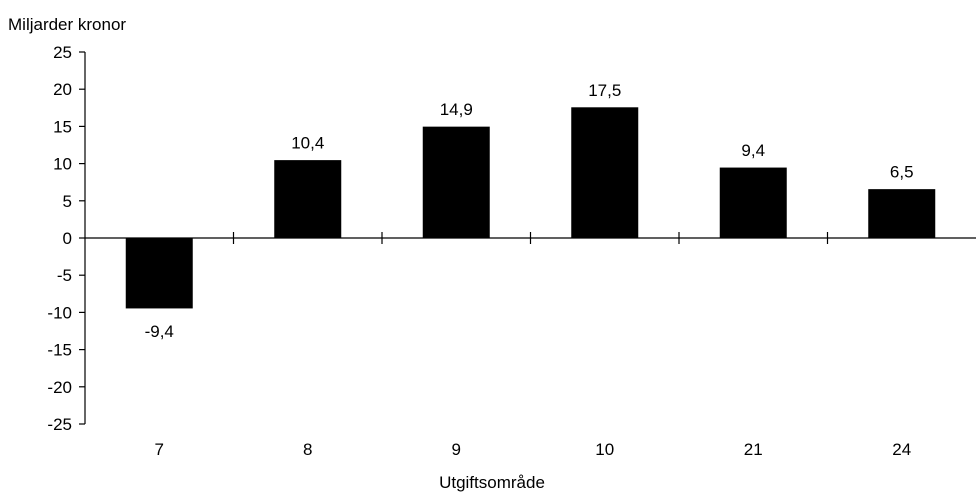  I want to click on y-tick-label: 10, so click(62, 164).